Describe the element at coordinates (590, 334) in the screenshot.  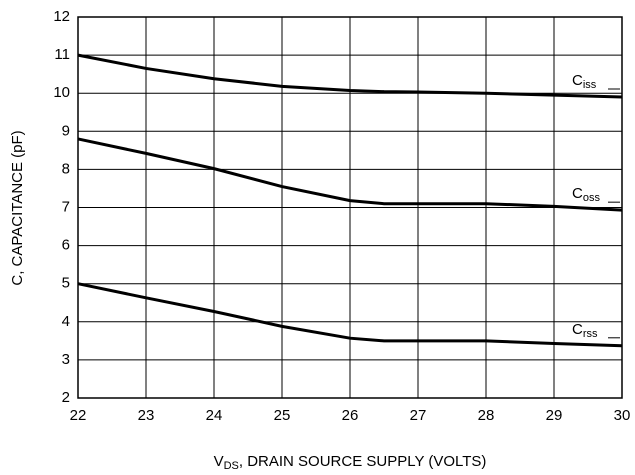
I see `series-label-sub: rss` at that location.